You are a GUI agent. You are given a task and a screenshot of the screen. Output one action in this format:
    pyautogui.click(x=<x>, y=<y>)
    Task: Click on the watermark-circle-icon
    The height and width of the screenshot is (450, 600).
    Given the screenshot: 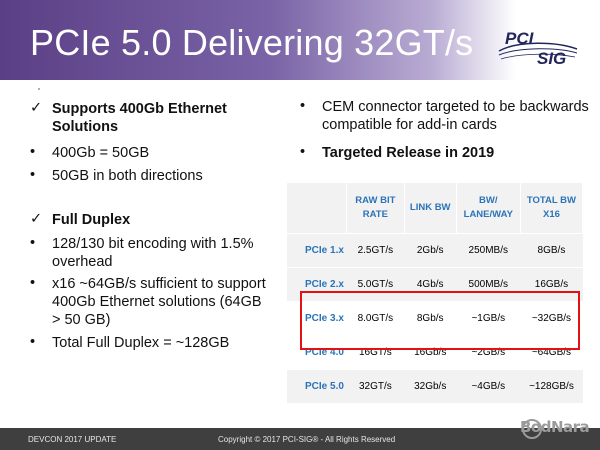 What is the action you would take?
    pyautogui.click(x=532, y=429)
    